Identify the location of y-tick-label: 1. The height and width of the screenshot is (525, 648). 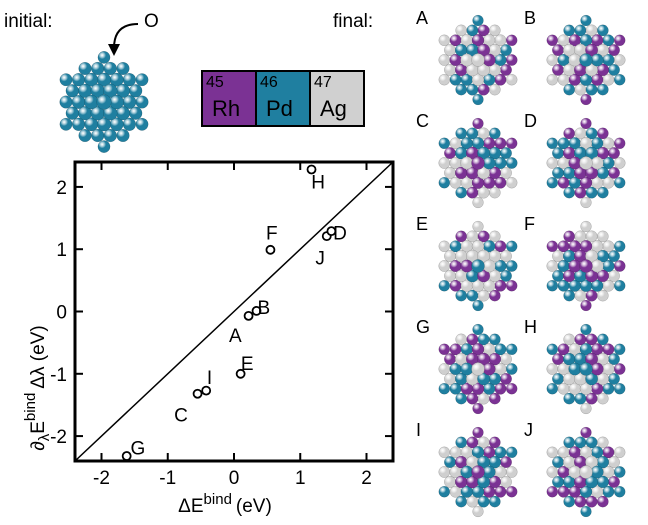
(61, 250).